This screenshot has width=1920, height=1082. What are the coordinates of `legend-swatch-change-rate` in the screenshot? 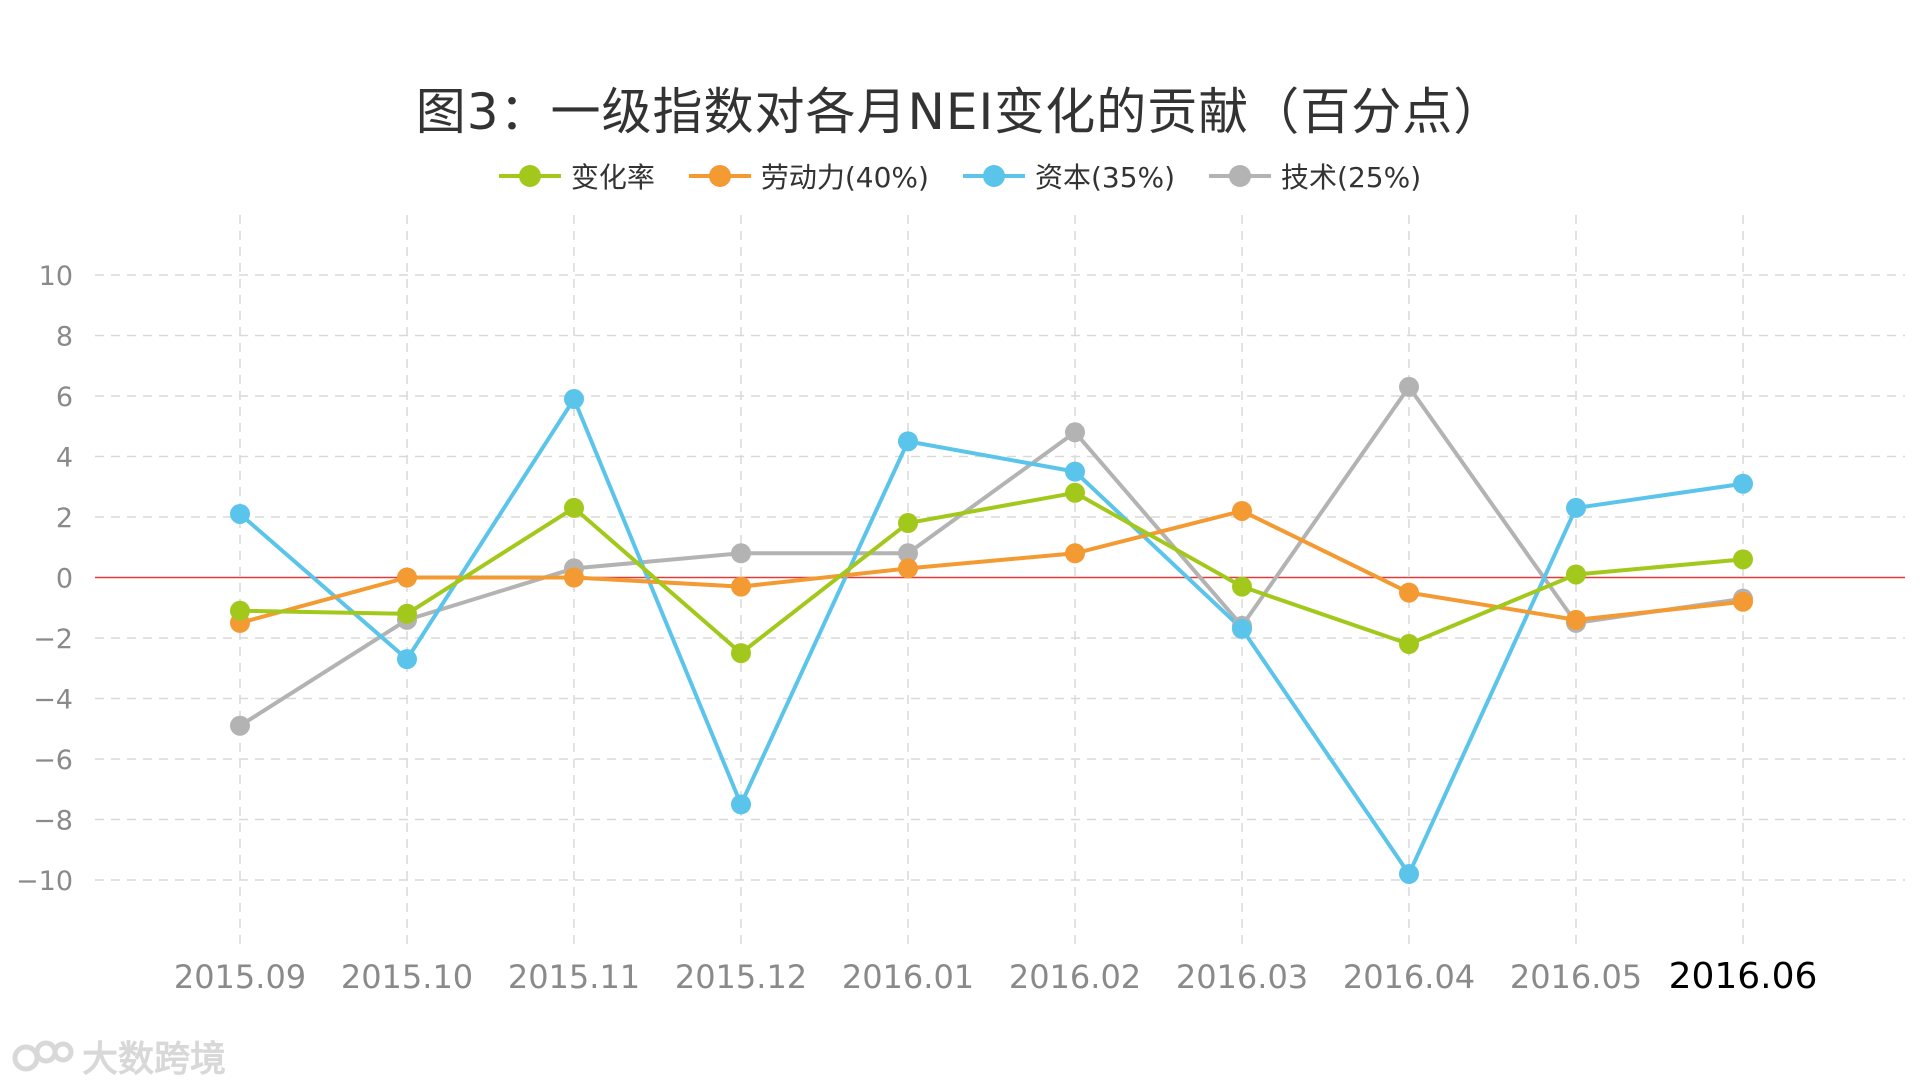 It's located at (529, 176).